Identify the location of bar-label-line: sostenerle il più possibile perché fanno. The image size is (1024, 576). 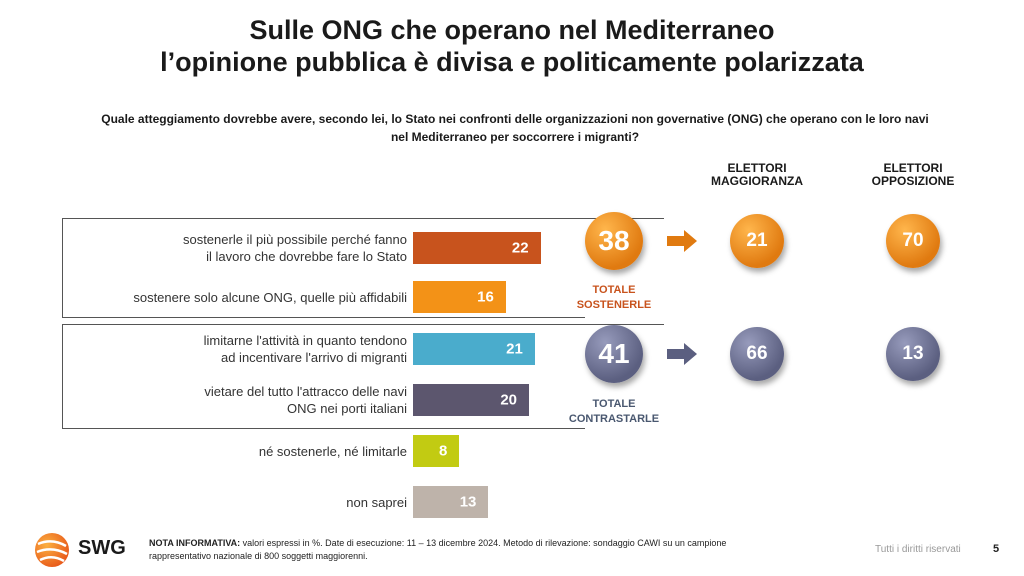
(294, 239).